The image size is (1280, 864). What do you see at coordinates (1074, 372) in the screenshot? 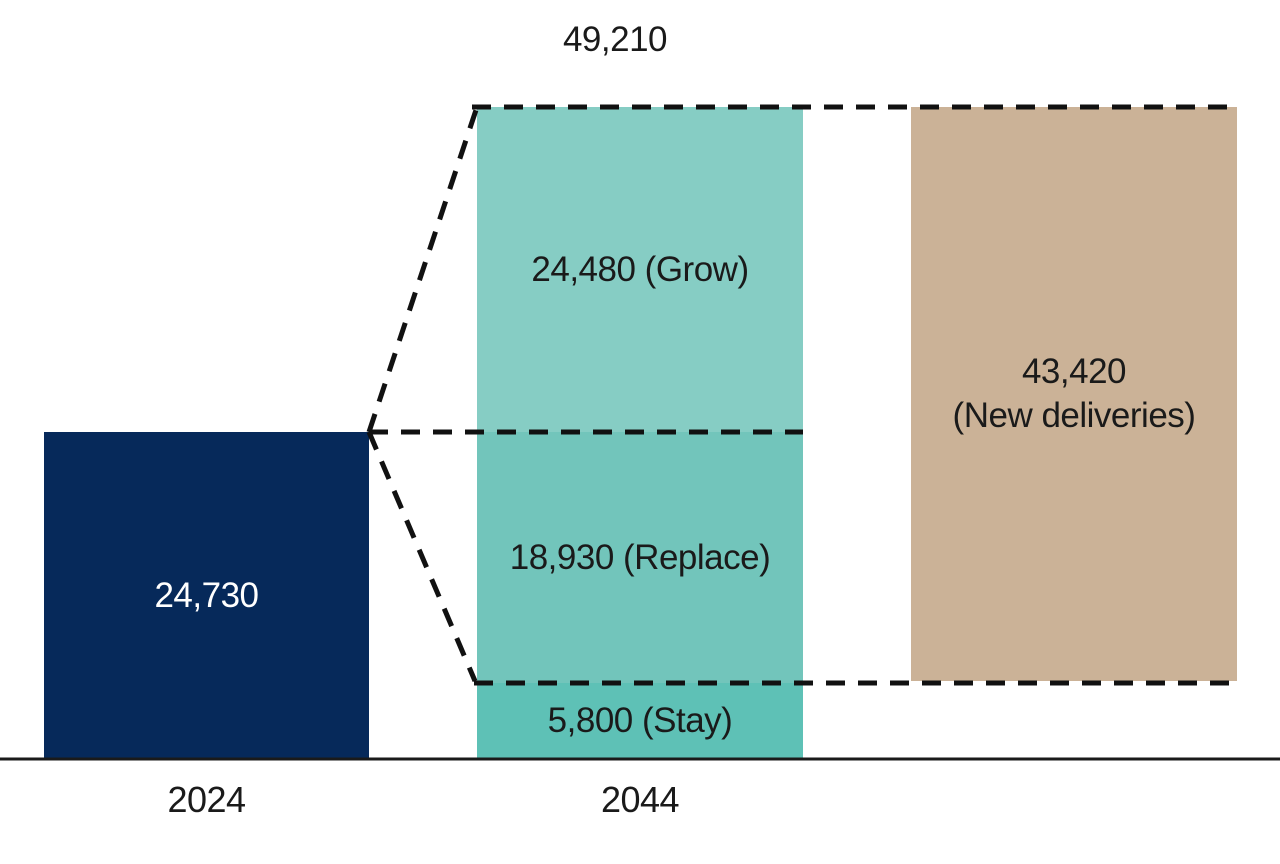
I see `segment-new-deliveries-label-line1: 43,420` at bounding box center [1074, 372].